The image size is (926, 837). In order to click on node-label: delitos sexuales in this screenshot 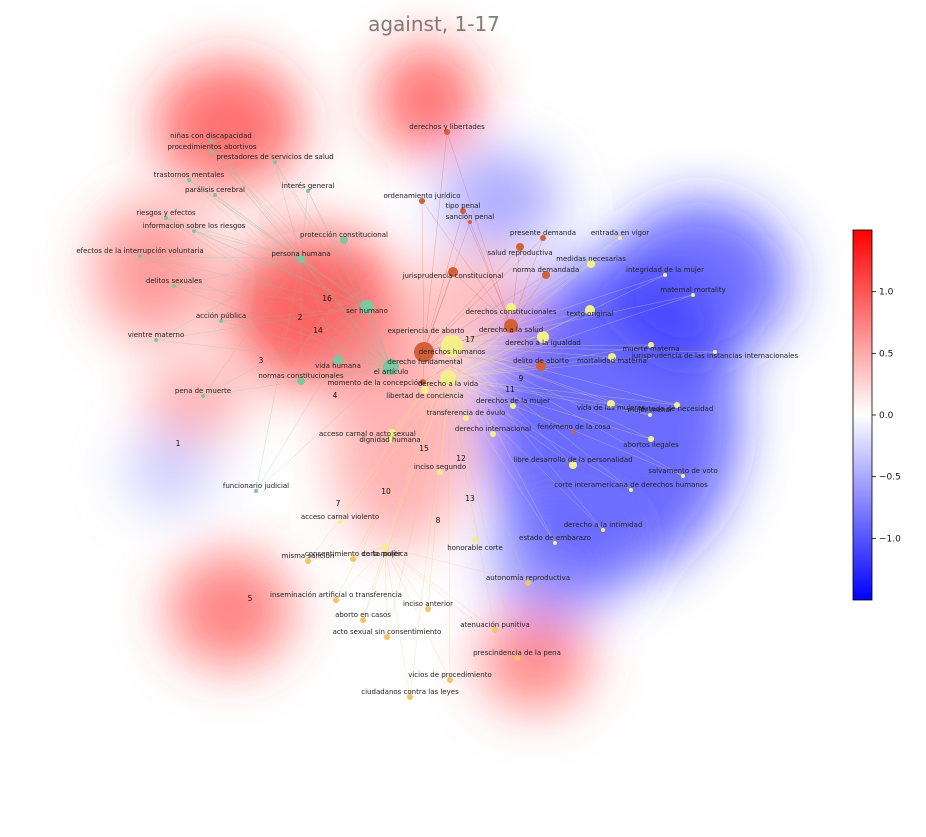, I will do `click(174, 281)`.